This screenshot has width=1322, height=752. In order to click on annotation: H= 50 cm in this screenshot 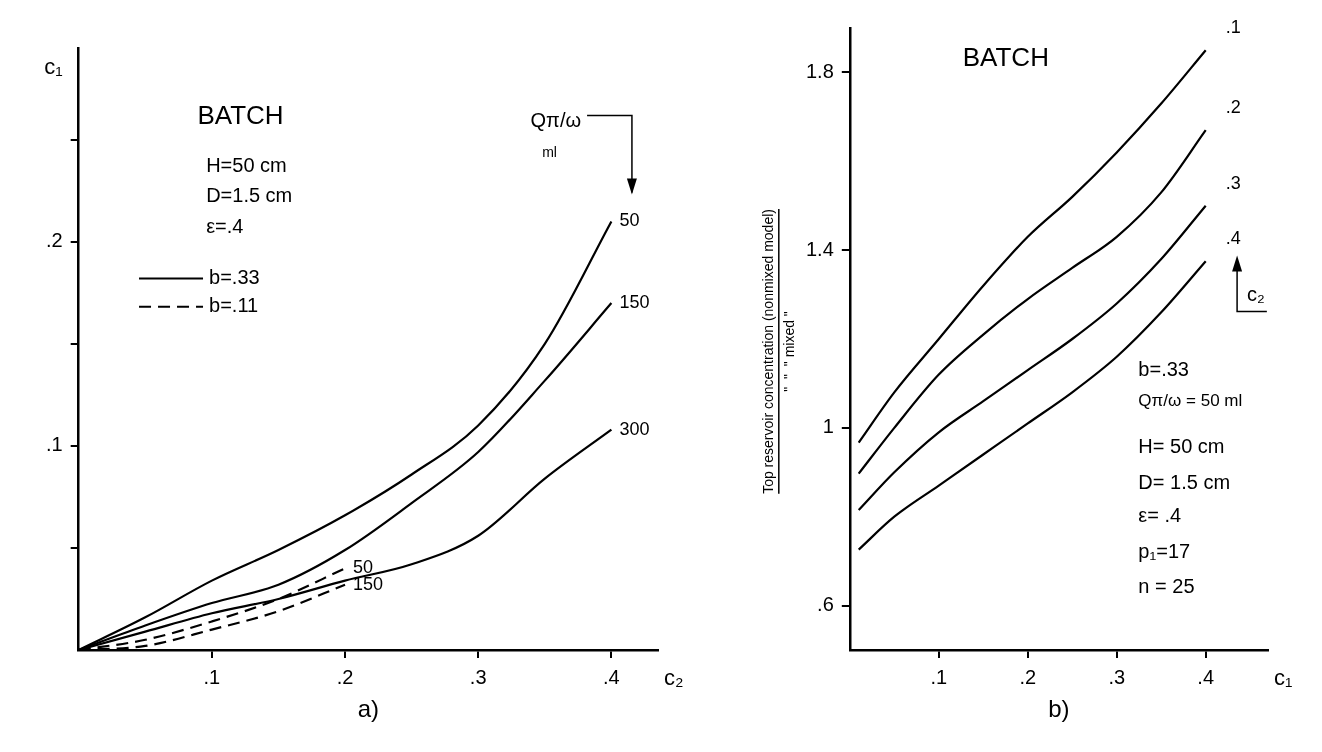, I will do `click(1181, 446)`.